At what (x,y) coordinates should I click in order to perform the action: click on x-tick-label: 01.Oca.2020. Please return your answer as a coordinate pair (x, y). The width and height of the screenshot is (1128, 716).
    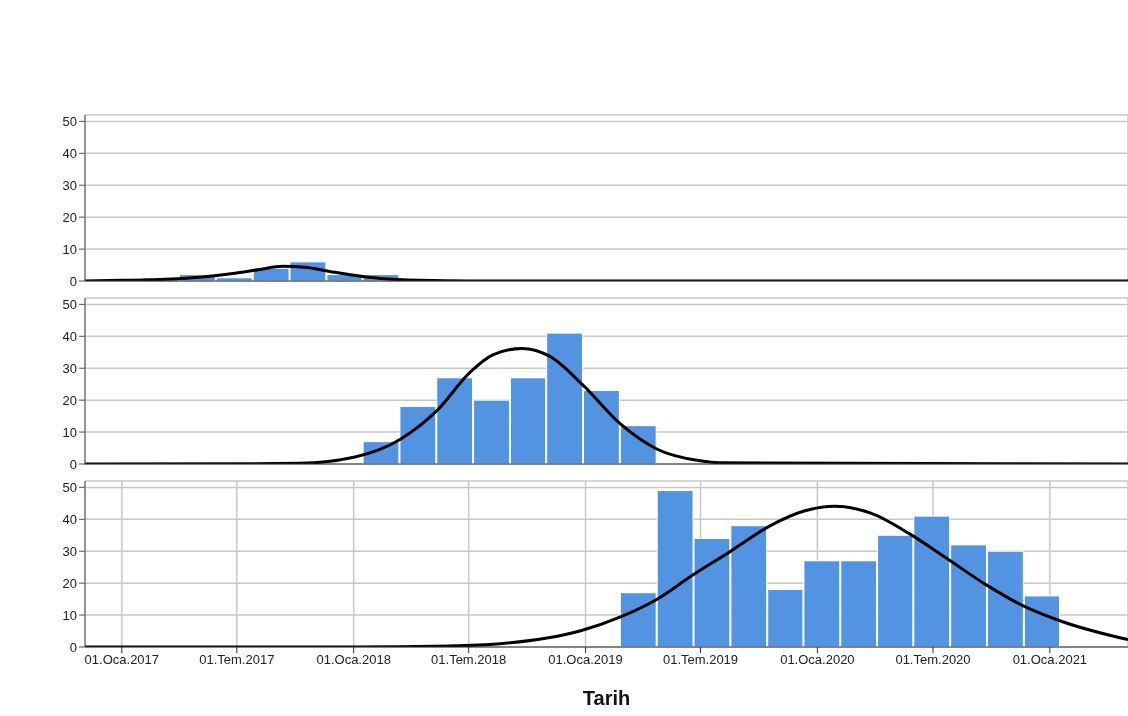
    Looking at the image, I should click on (817, 660).